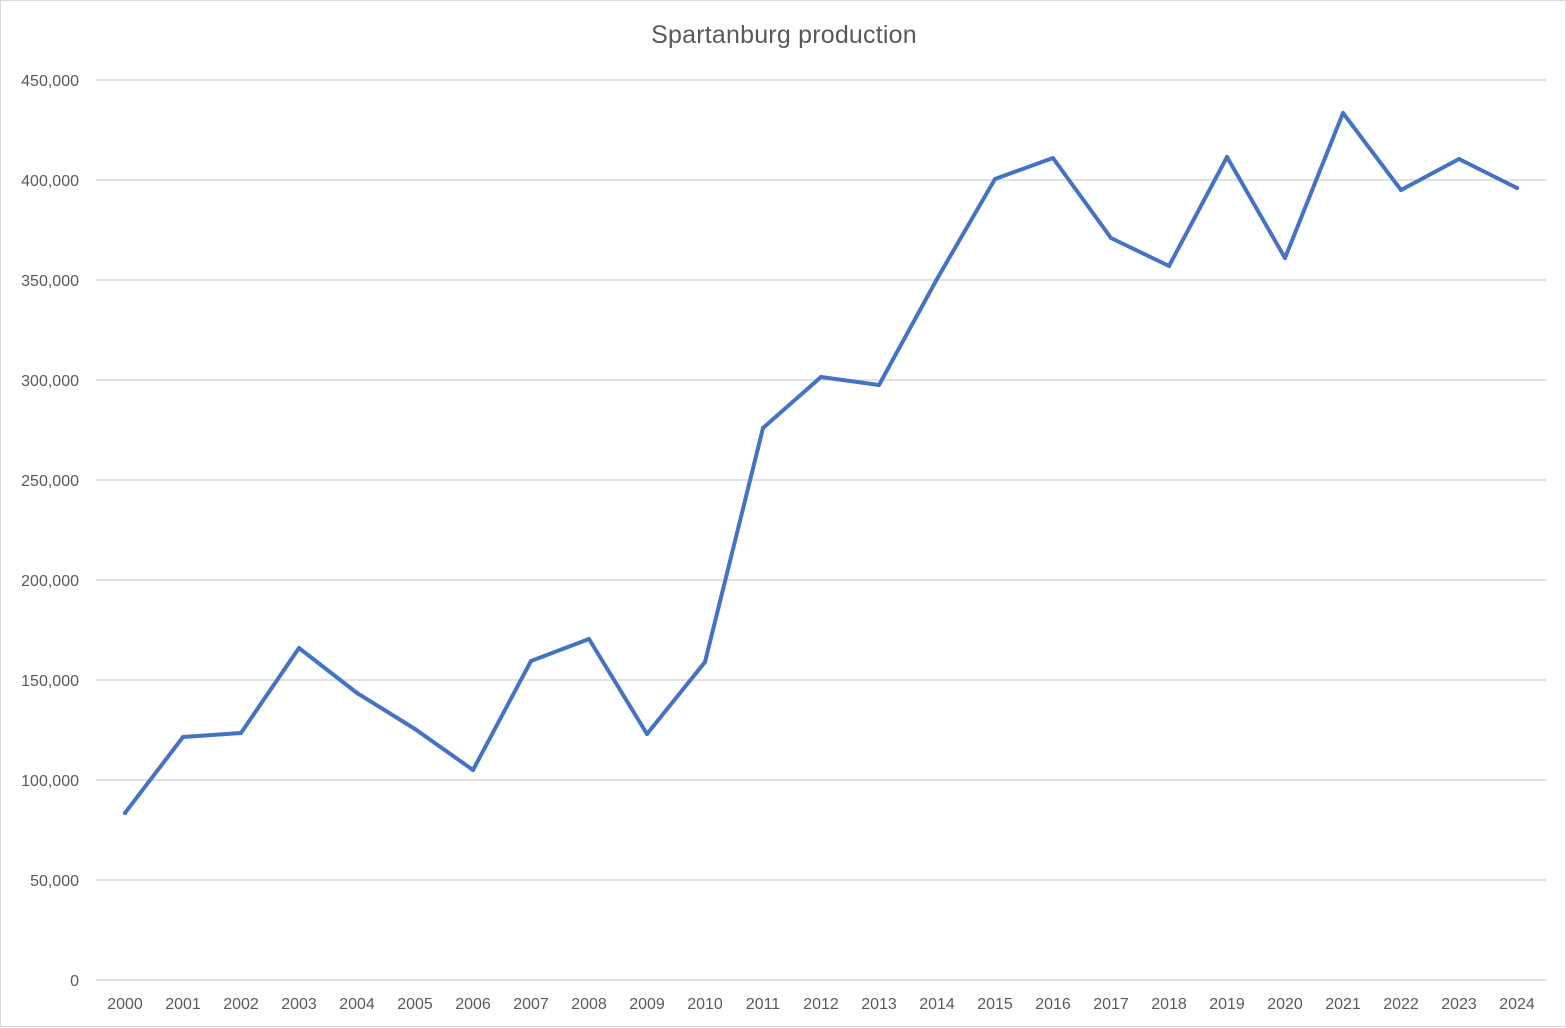  What do you see at coordinates (1343, 1004) in the screenshot?
I see `x-tick-label: 2021` at bounding box center [1343, 1004].